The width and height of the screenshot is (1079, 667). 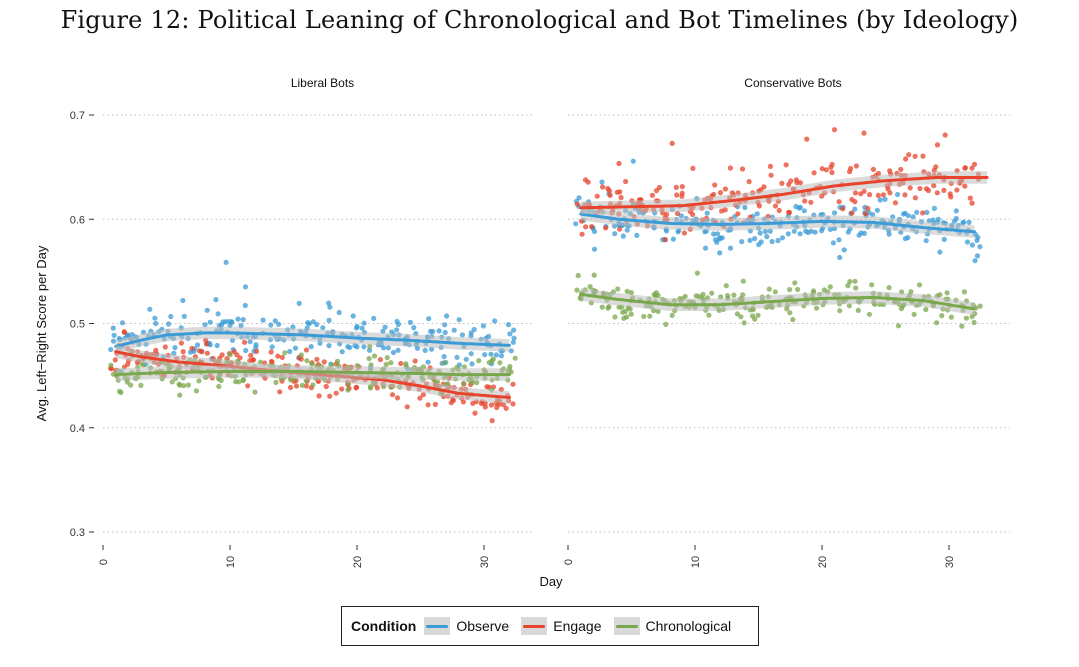 I want to click on facet-label-1: Conservative Bots, so click(x=792, y=83).